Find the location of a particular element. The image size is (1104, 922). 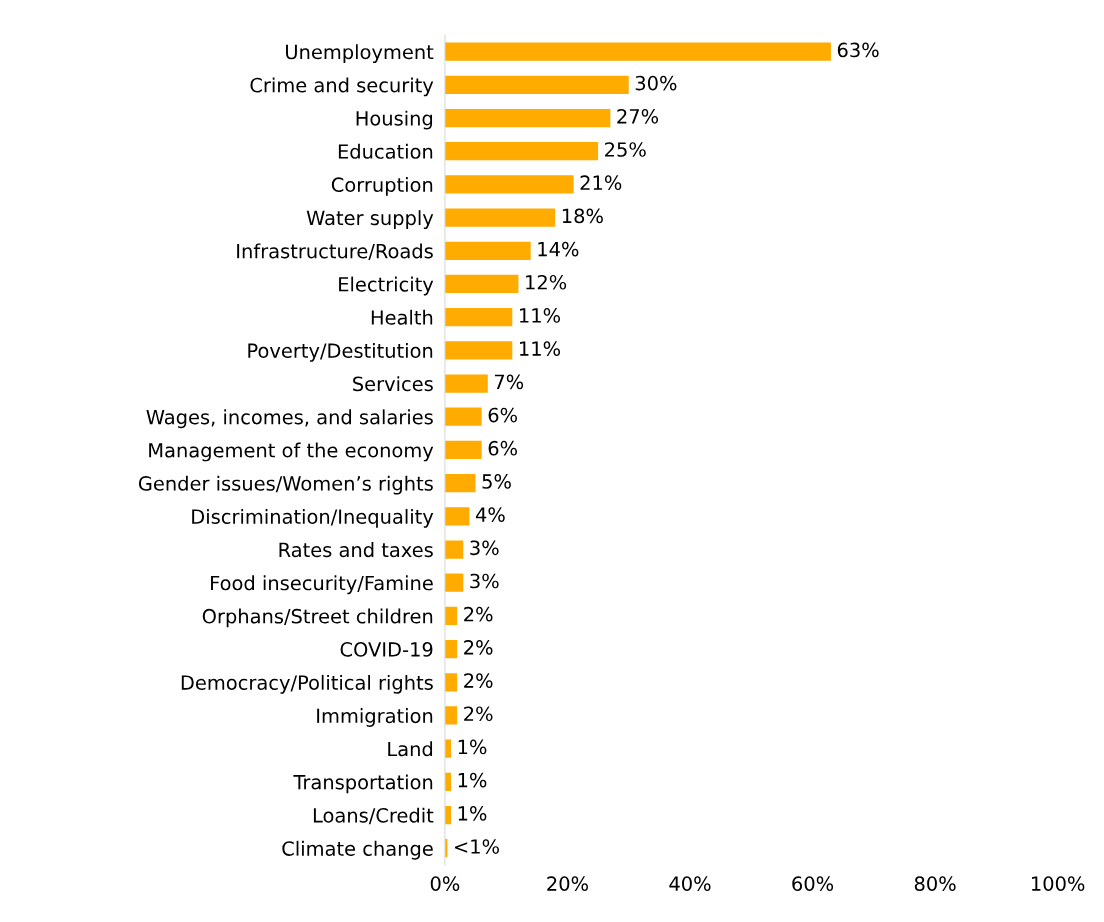

x-tick-label: 40% is located at coordinates (690, 883).